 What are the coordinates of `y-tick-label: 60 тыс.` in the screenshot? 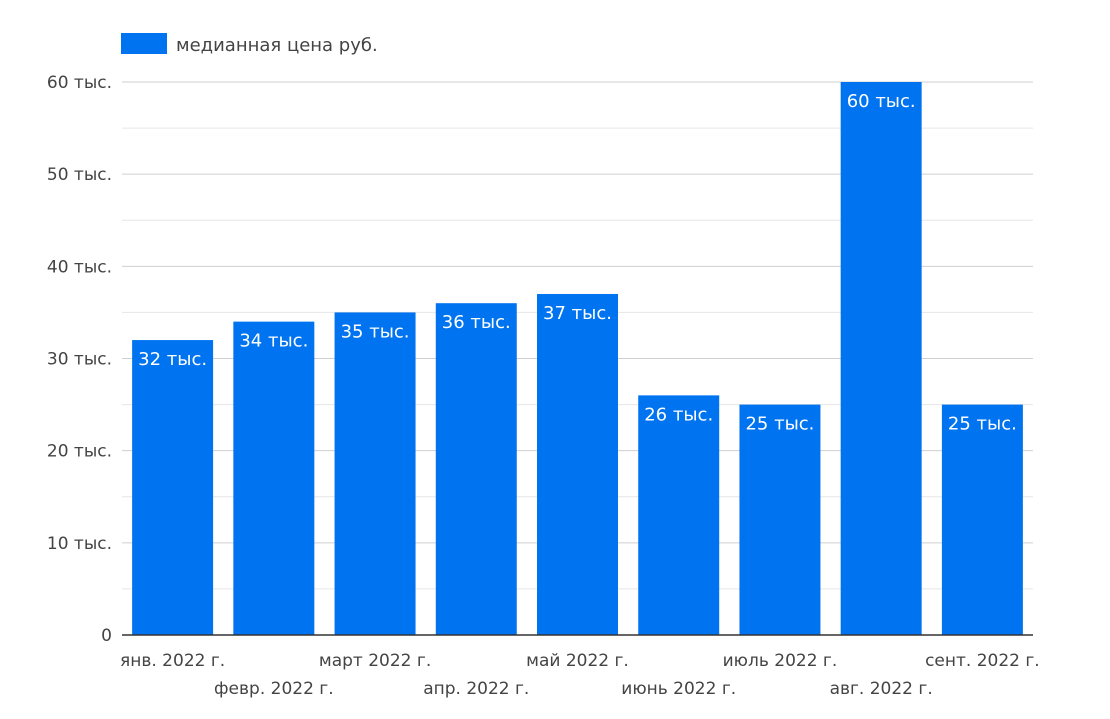 It's located at (79, 83).